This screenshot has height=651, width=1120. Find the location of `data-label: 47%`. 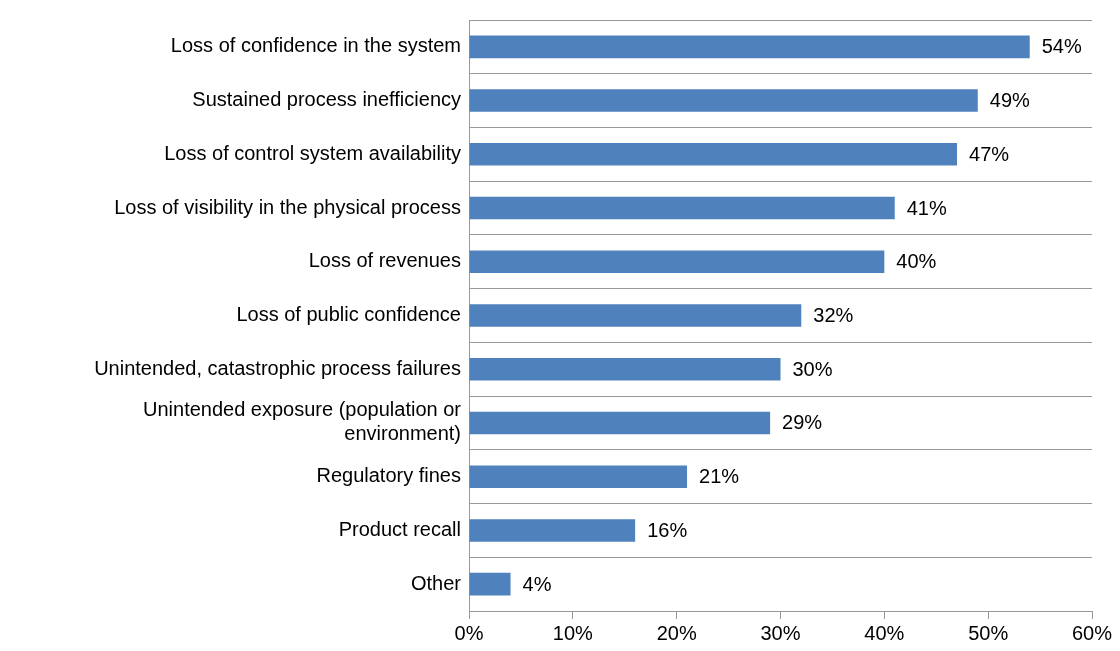

data-label: 47% is located at coordinates (989, 153).